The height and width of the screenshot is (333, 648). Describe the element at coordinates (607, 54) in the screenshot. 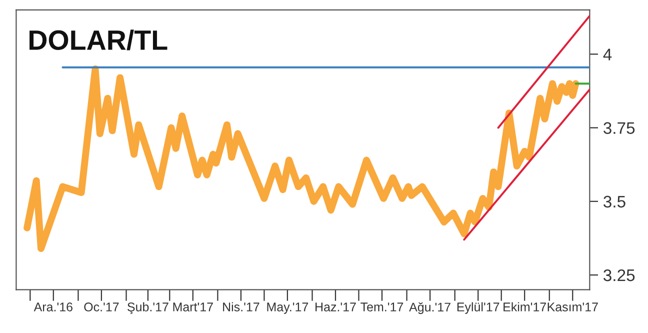

I see `y-tick-label: 4` at that location.